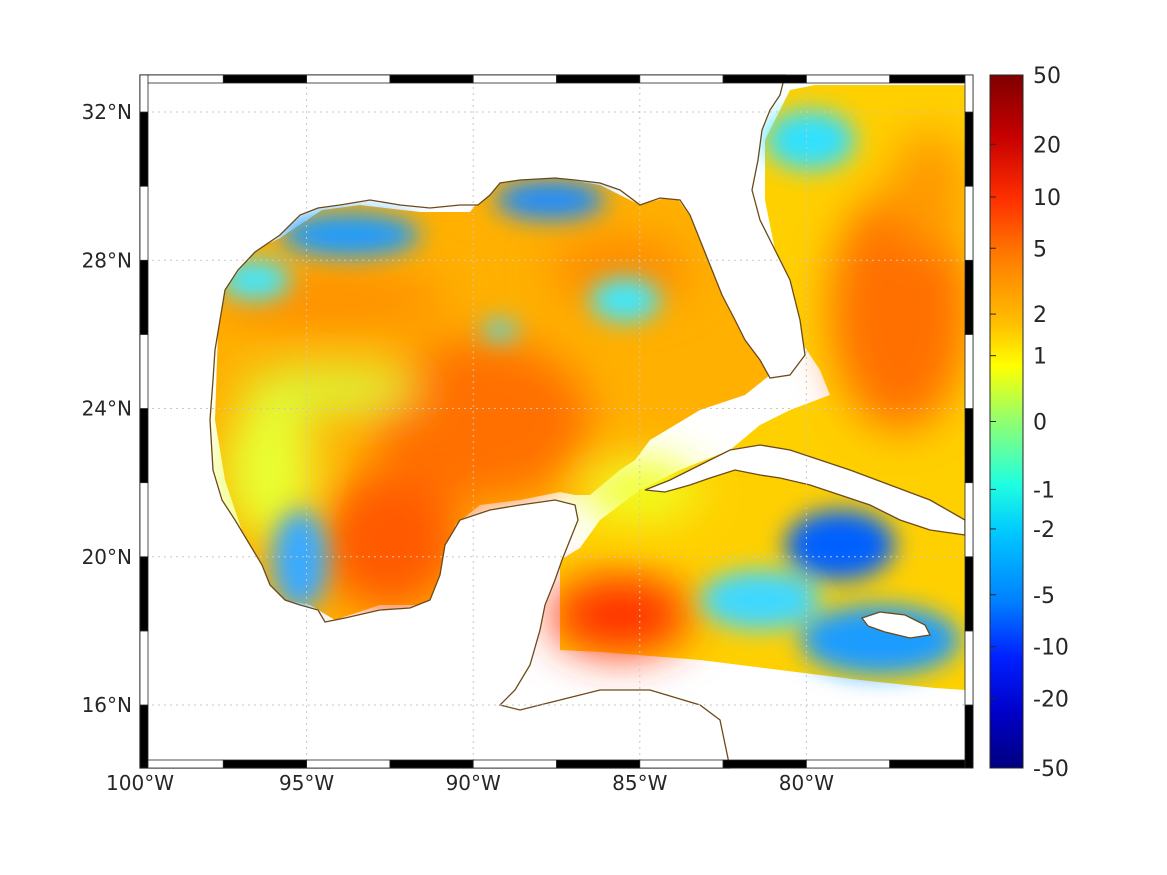  Describe the element at coordinates (625, 300) in the screenshot. I see `cold-spot-east-gulf` at that location.